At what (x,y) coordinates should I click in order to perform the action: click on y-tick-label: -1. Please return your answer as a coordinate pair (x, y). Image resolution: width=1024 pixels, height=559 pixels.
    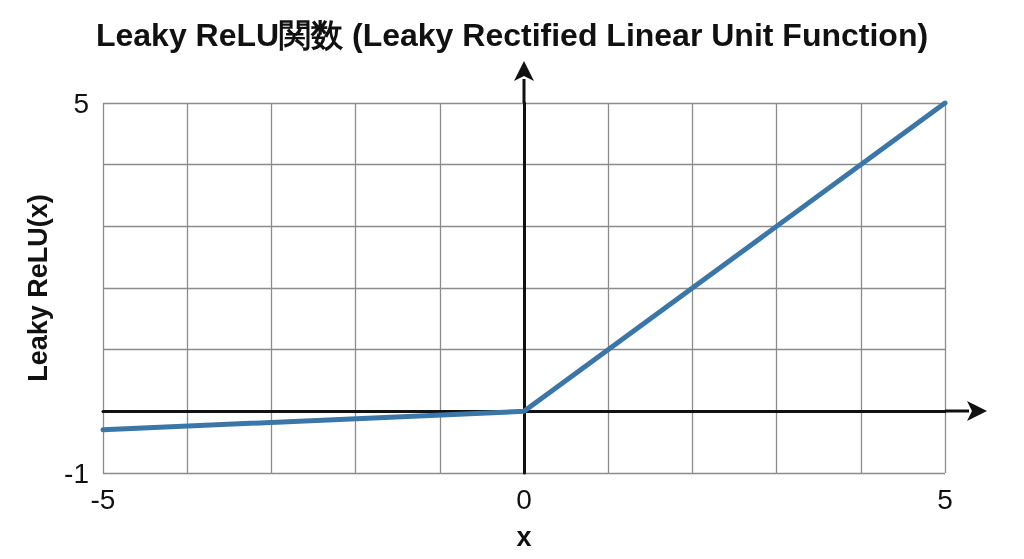
    Looking at the image, I should click on (76, 473).